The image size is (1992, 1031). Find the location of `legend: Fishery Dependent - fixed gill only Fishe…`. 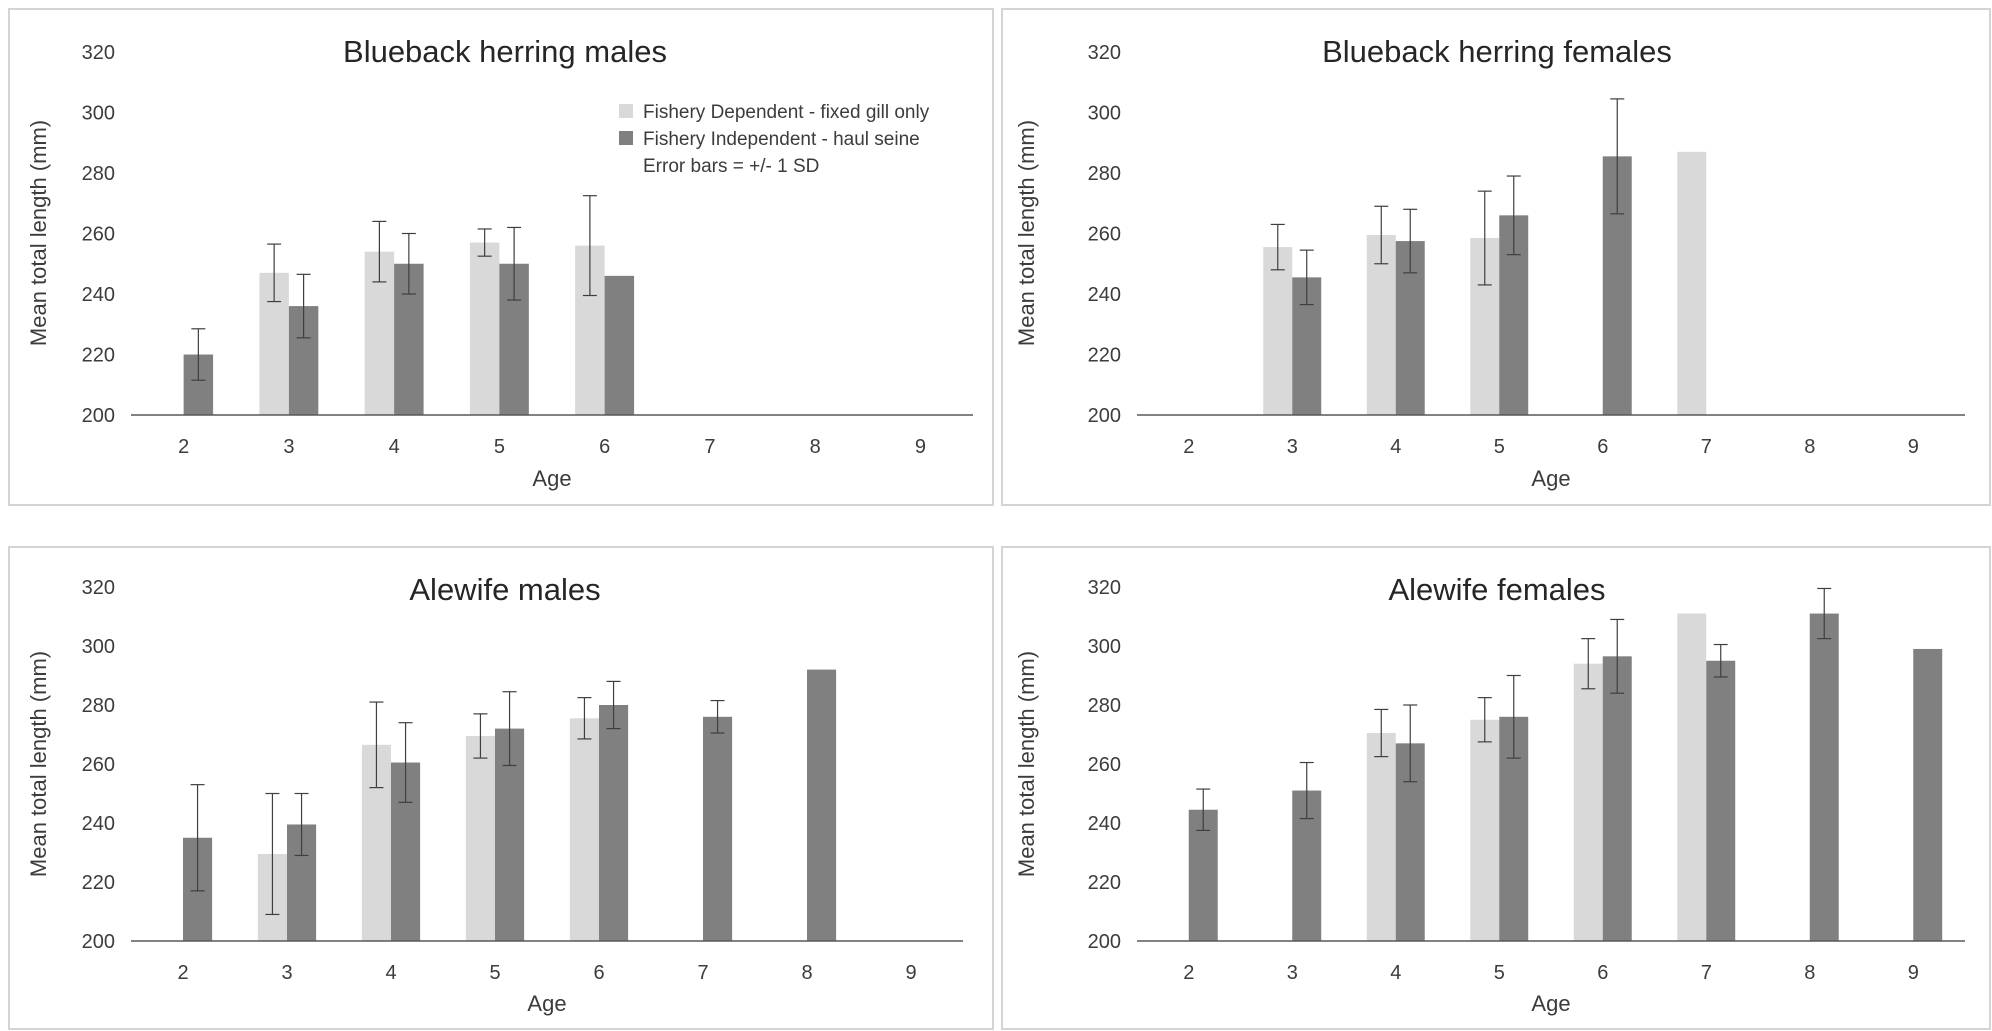

legend: Fishery Dependent - fixed gill only Fishe… is located at coordinates (774, 139).